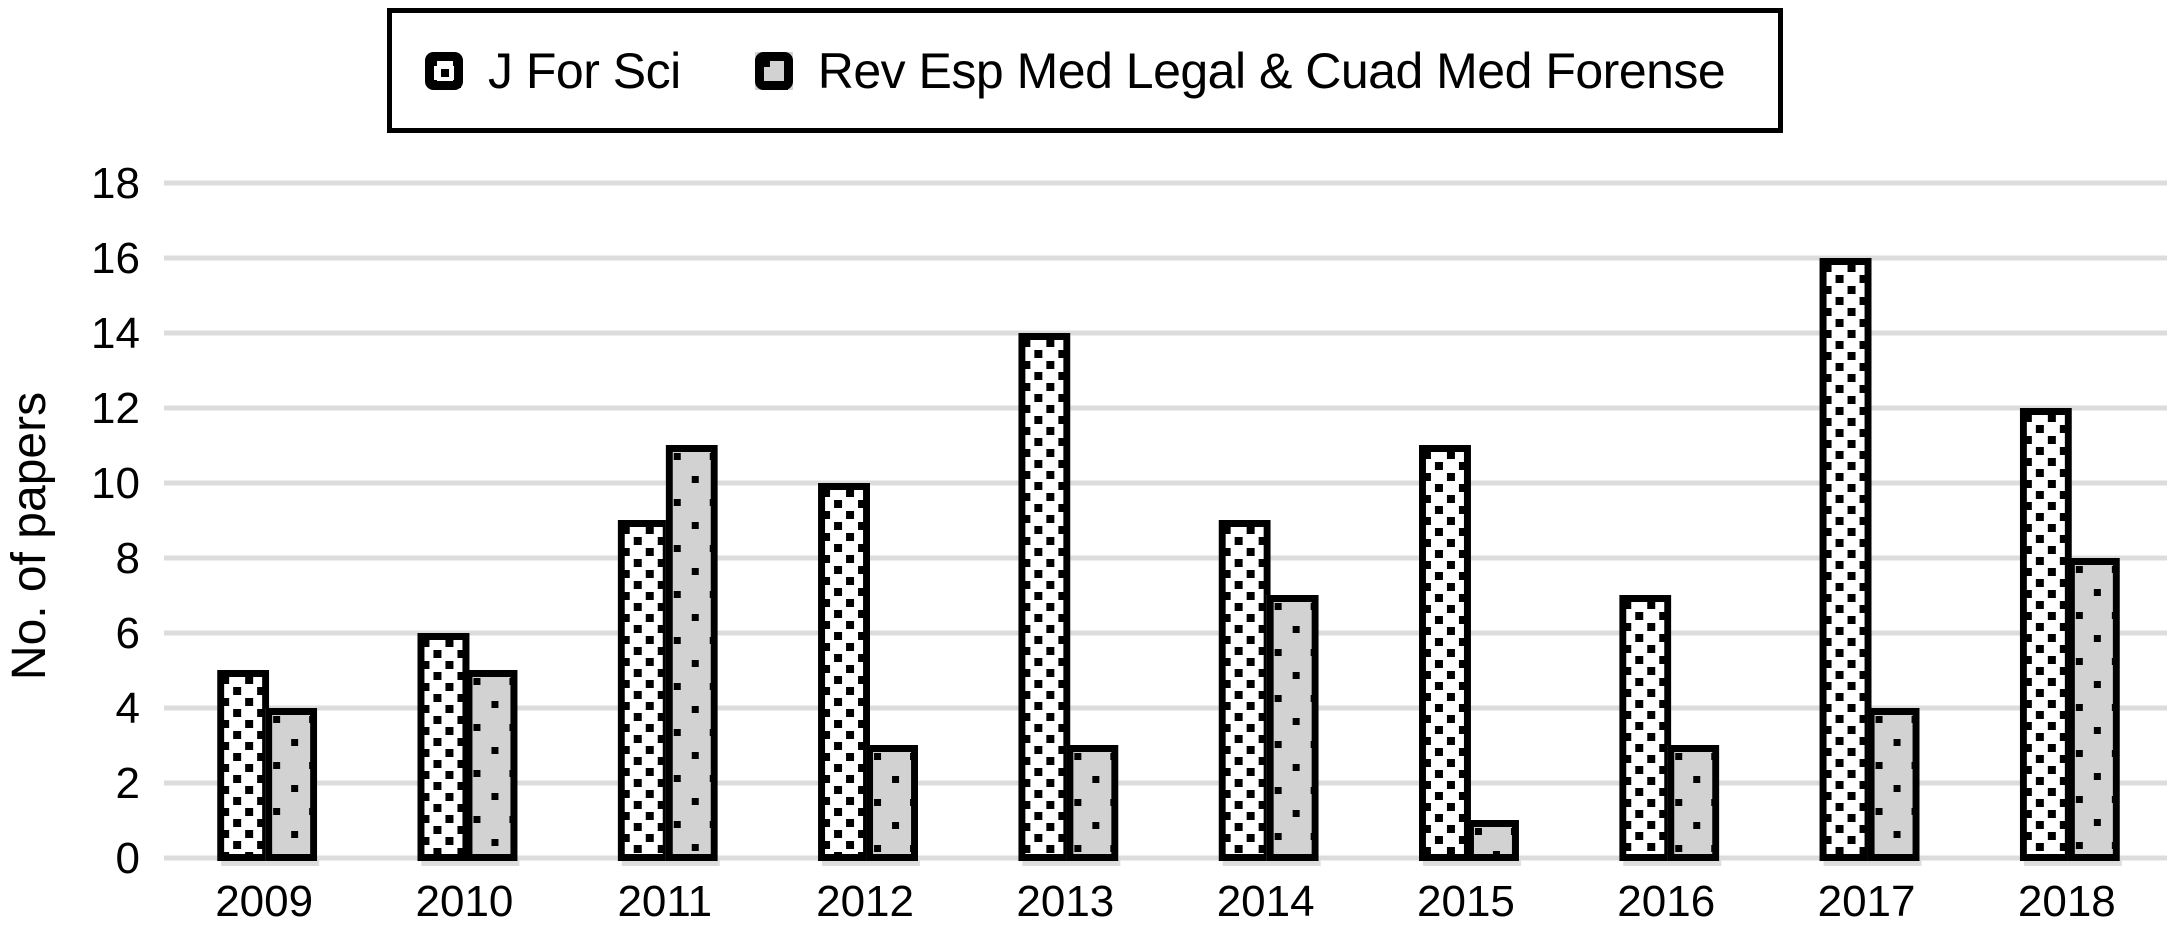 This screenshot has width=2167, height=933. I want to click on y-tick-label: 0, so click(128, 858).